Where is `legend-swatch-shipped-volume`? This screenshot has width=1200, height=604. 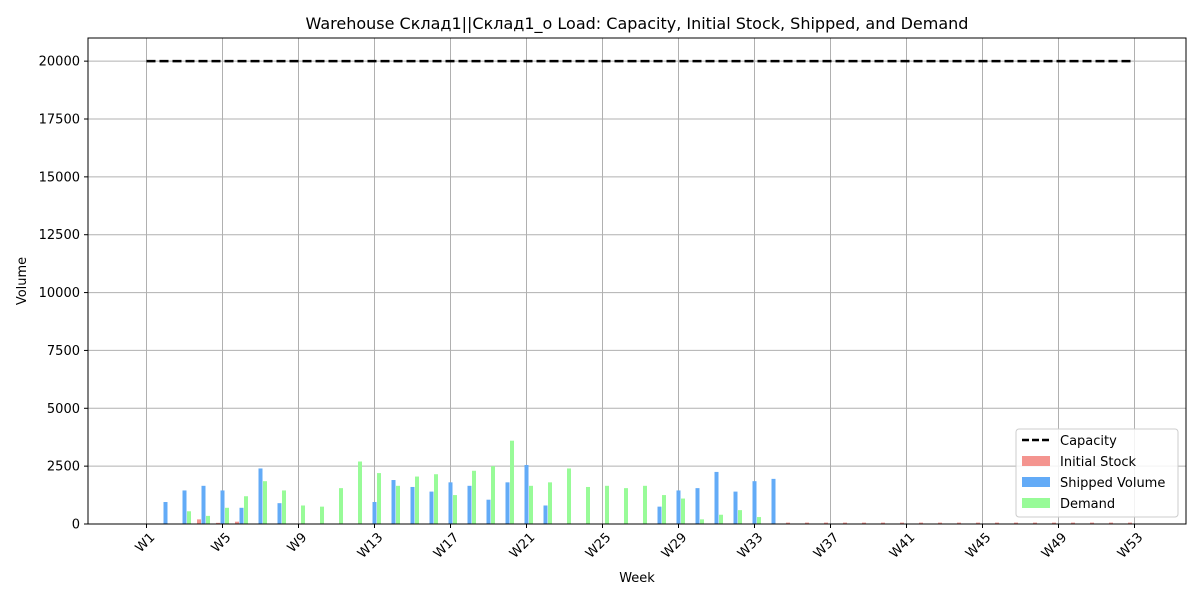 legend-swatch-shipped-volume is located at coordinates (1036, 482).